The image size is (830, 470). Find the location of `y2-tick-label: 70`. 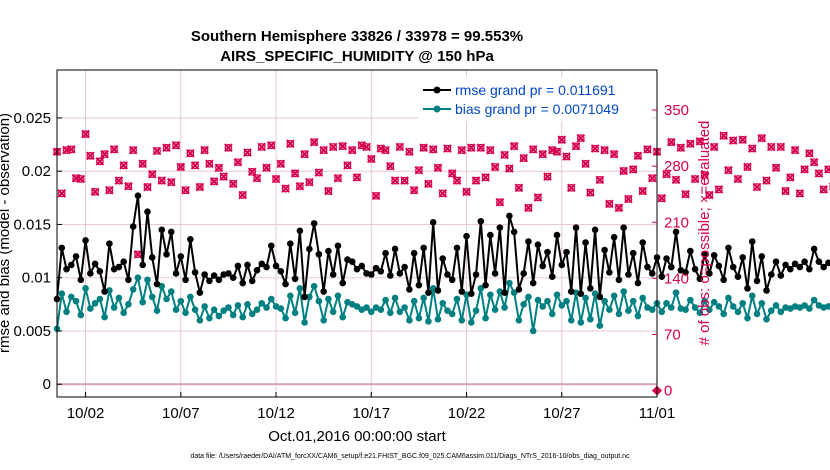

y2-tick-label: 70 is located at coordinates (672, 334).